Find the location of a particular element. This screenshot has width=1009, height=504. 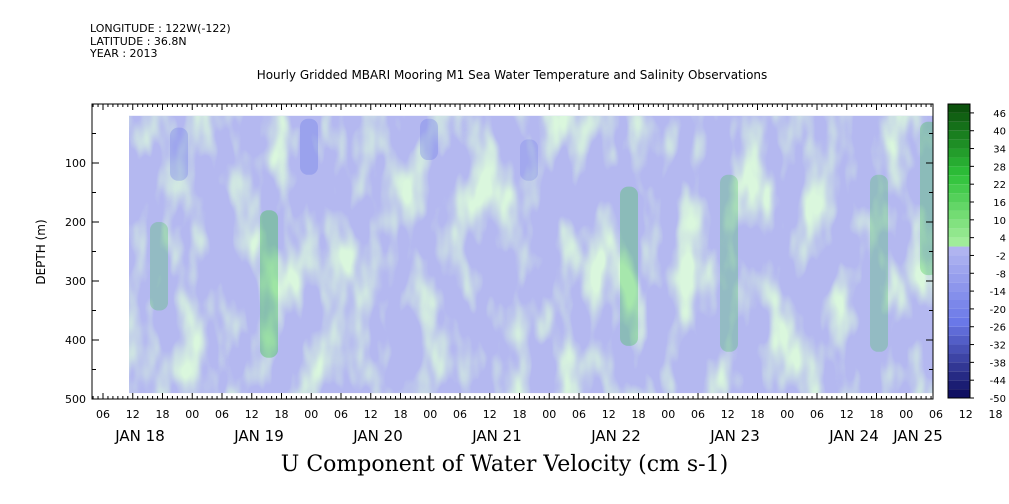

colorbar-label: 16 is located at coordinates (999, 203).